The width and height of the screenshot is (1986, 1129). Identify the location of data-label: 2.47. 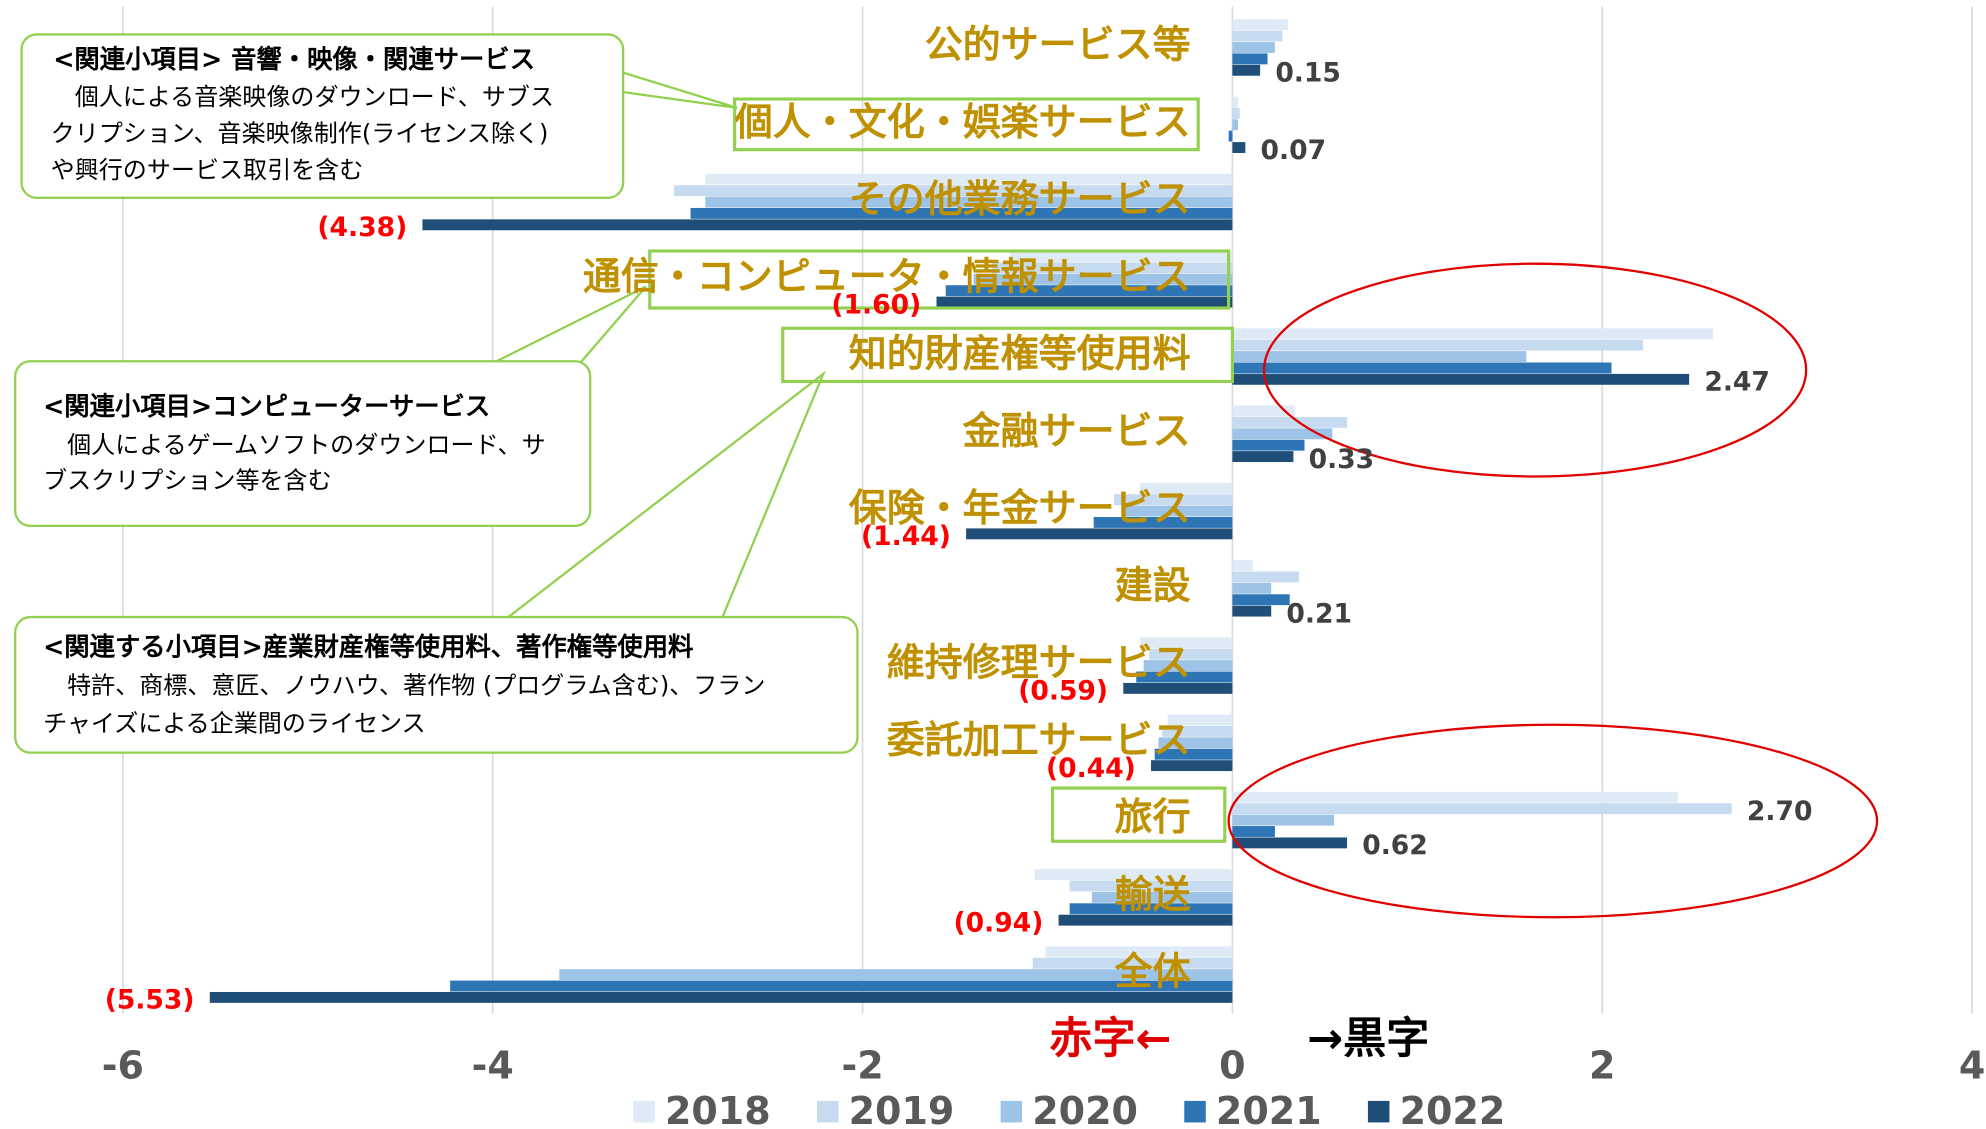
(1737, 382).